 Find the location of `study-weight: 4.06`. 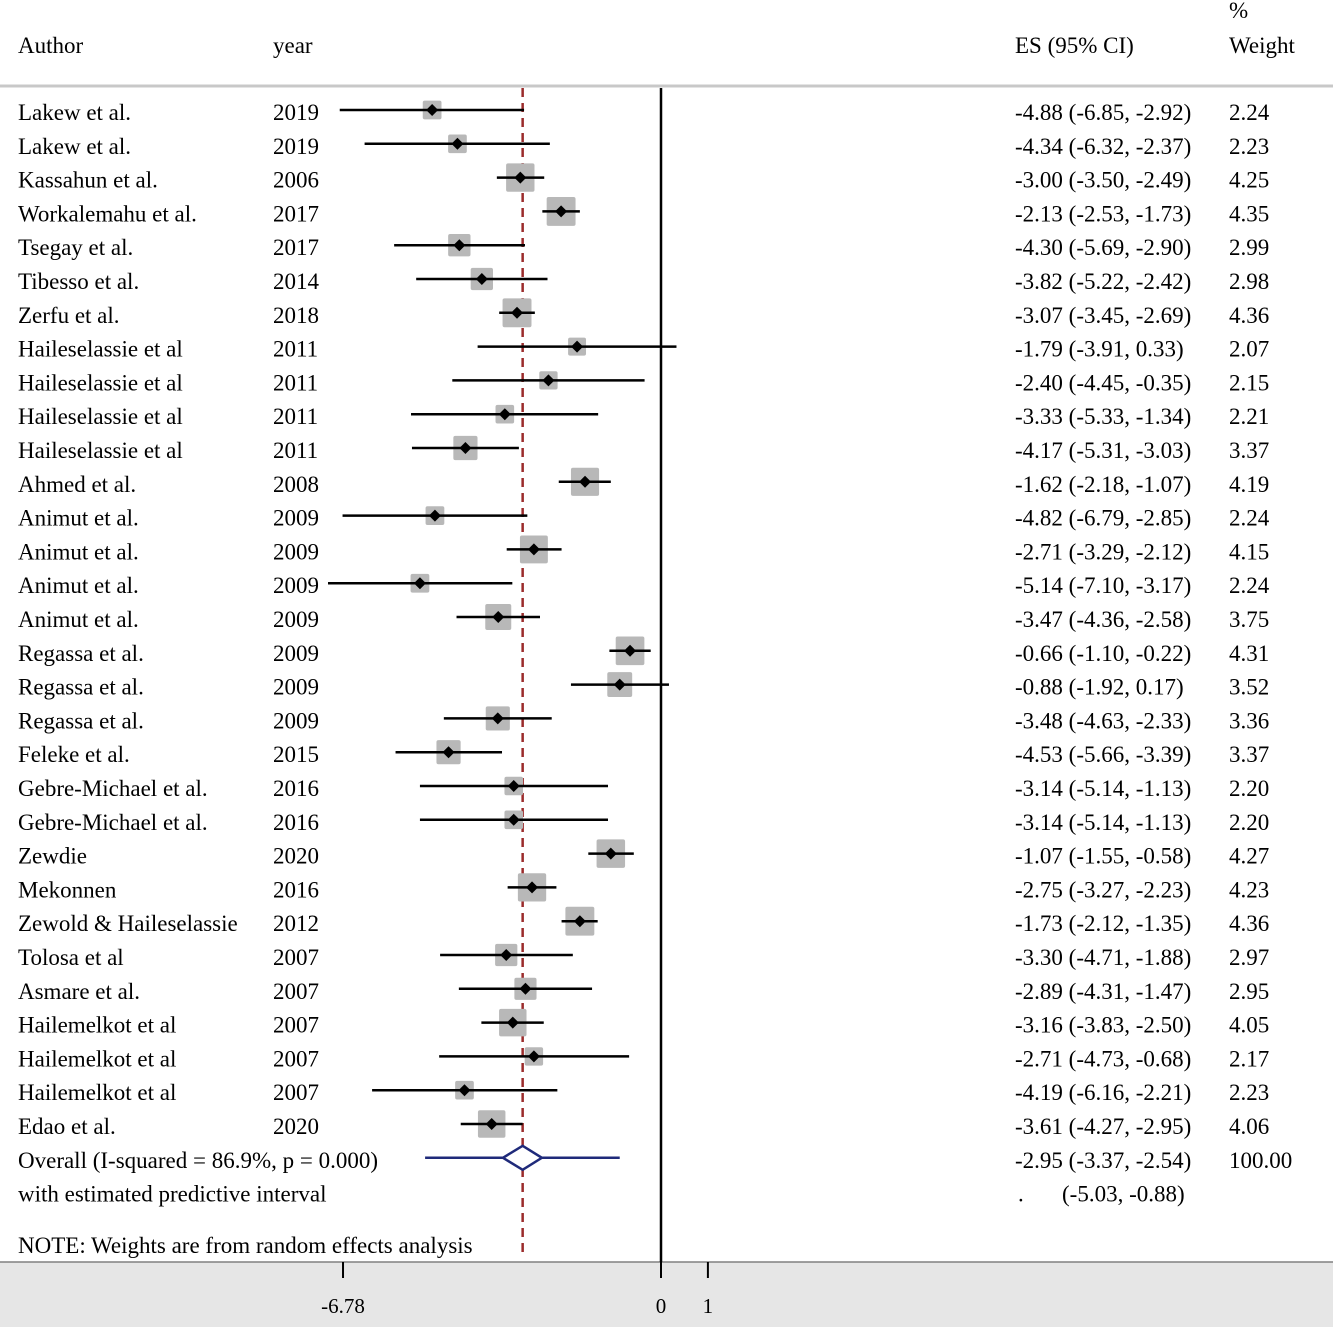

study-weight: 4.06 is located at coordinates (1249, 1126).